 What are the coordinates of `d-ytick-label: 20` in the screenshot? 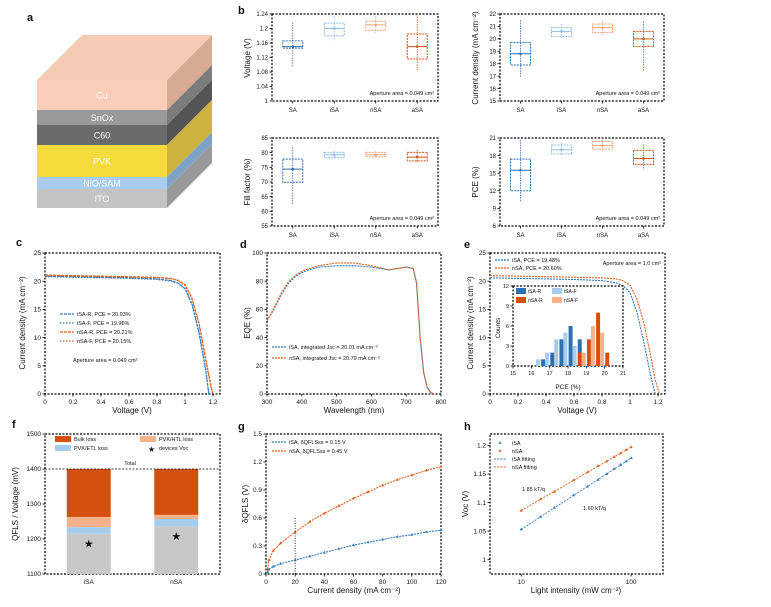 It's located at (260, 366).